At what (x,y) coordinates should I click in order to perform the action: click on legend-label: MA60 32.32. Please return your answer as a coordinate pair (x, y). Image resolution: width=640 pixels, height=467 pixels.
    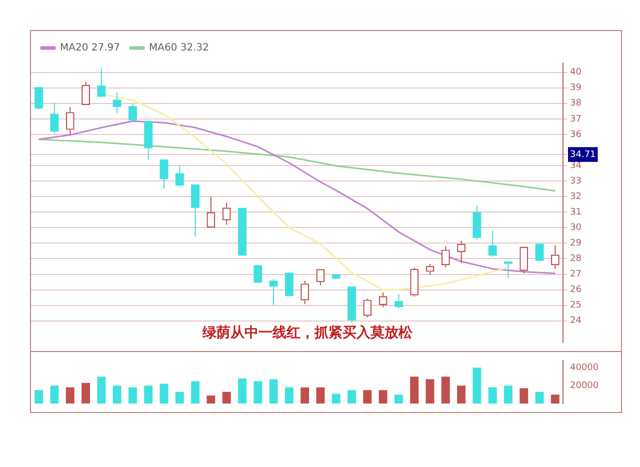
    Looking at the image, I should click on (179, 48).